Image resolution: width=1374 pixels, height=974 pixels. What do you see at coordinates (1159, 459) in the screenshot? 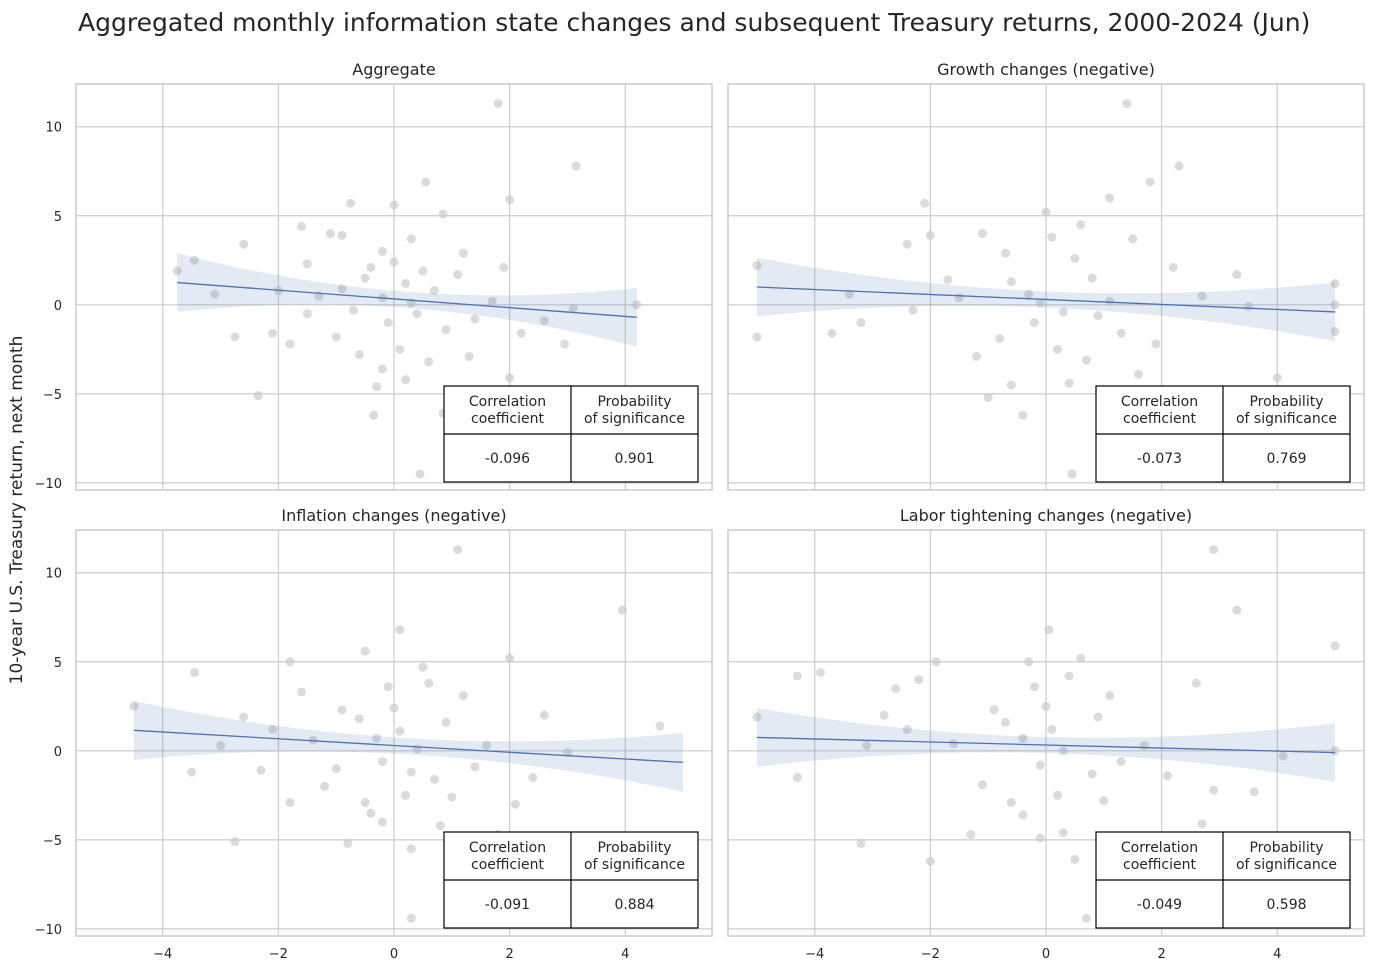
I see `correlation-value: -0.073` at bounding box center [1159, 459].